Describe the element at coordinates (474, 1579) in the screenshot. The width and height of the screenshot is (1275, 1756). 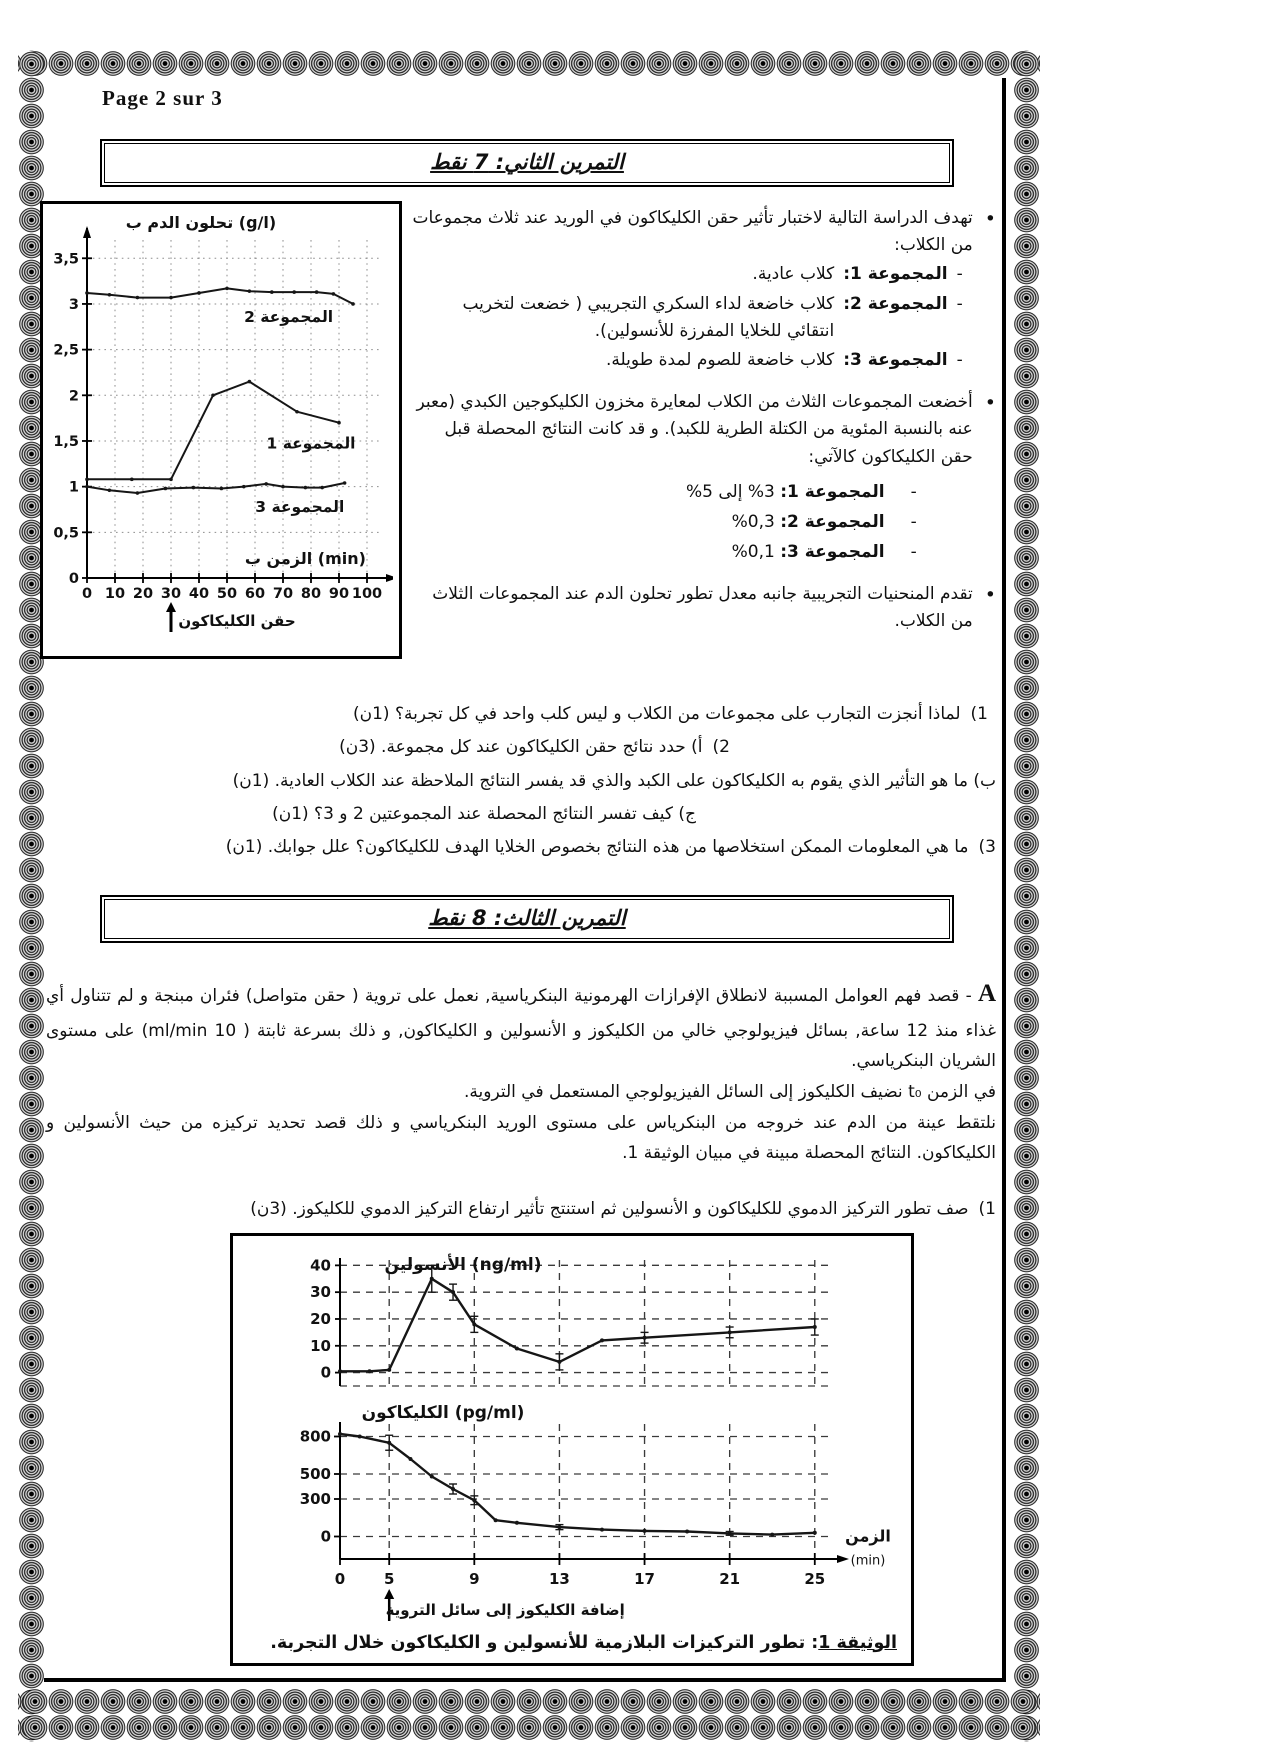
I see `svg-text: 9` at that location.